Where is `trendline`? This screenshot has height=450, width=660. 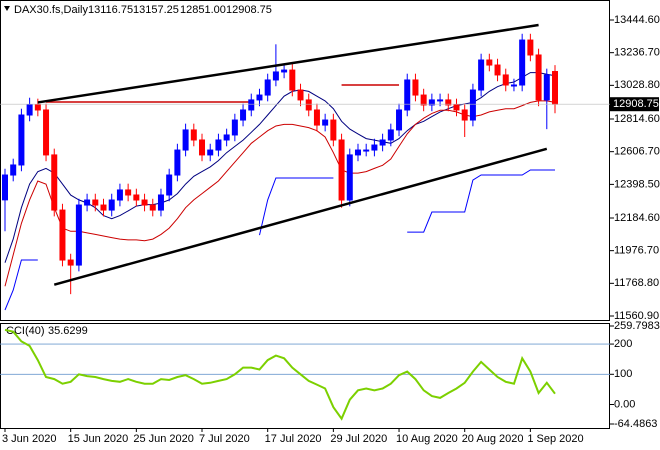 trendline is located at coordinates (288, 63).